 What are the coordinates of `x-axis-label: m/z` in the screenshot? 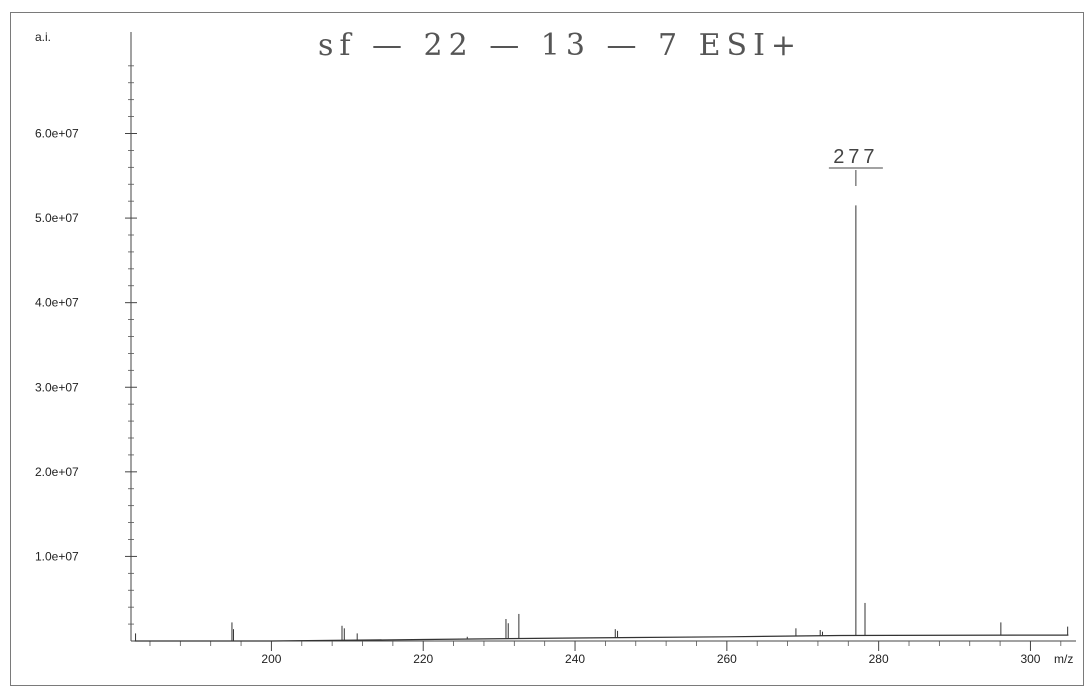 It's located at (1063, 659).